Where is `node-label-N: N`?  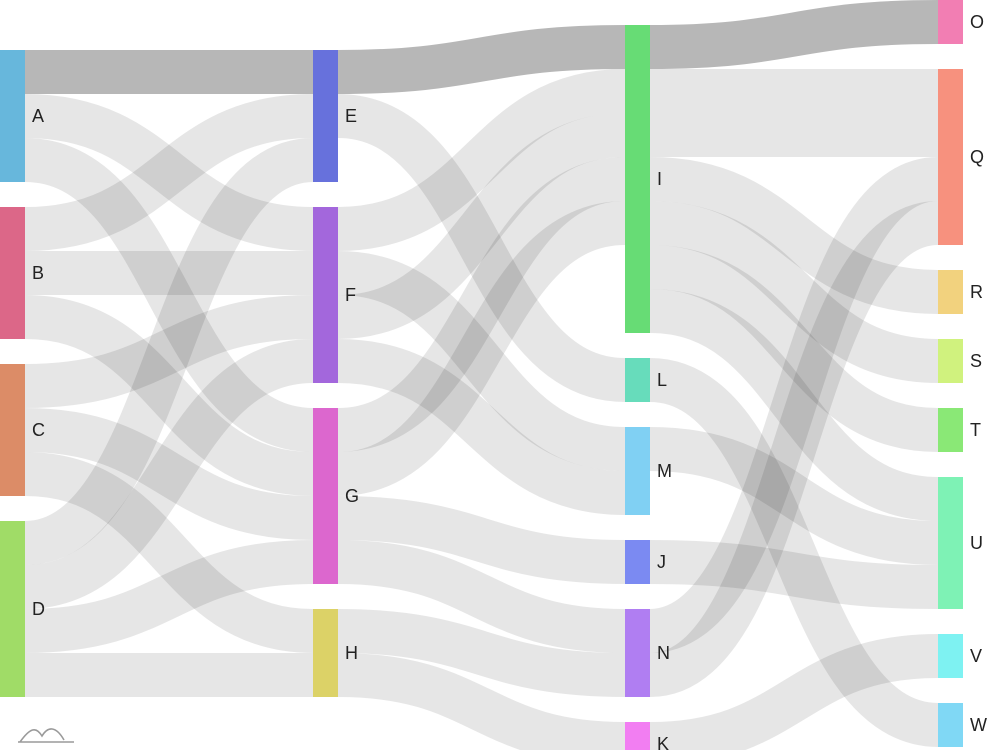 node-label-N: N is located at coordinates (663, 653).